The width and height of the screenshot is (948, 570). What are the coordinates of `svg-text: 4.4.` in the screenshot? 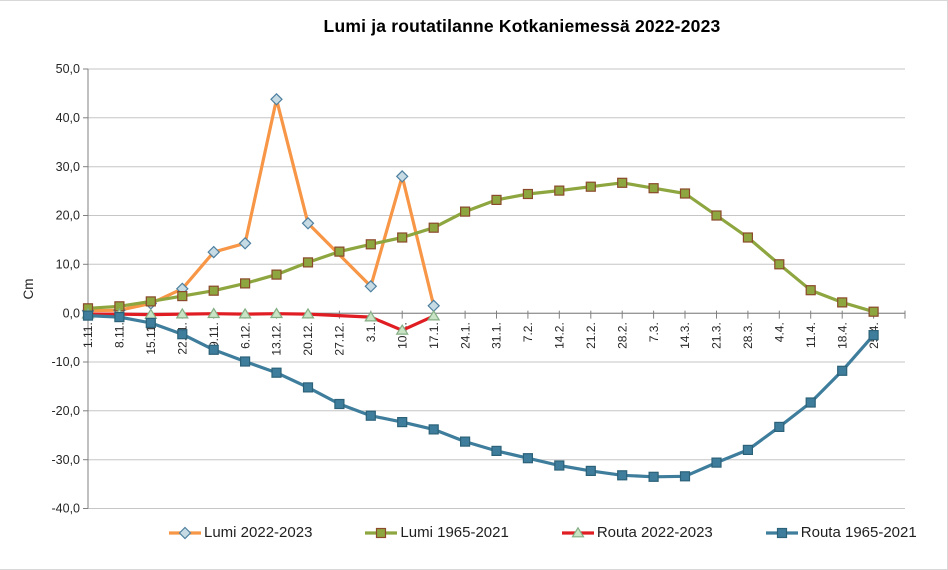 It's located at (780, 332).